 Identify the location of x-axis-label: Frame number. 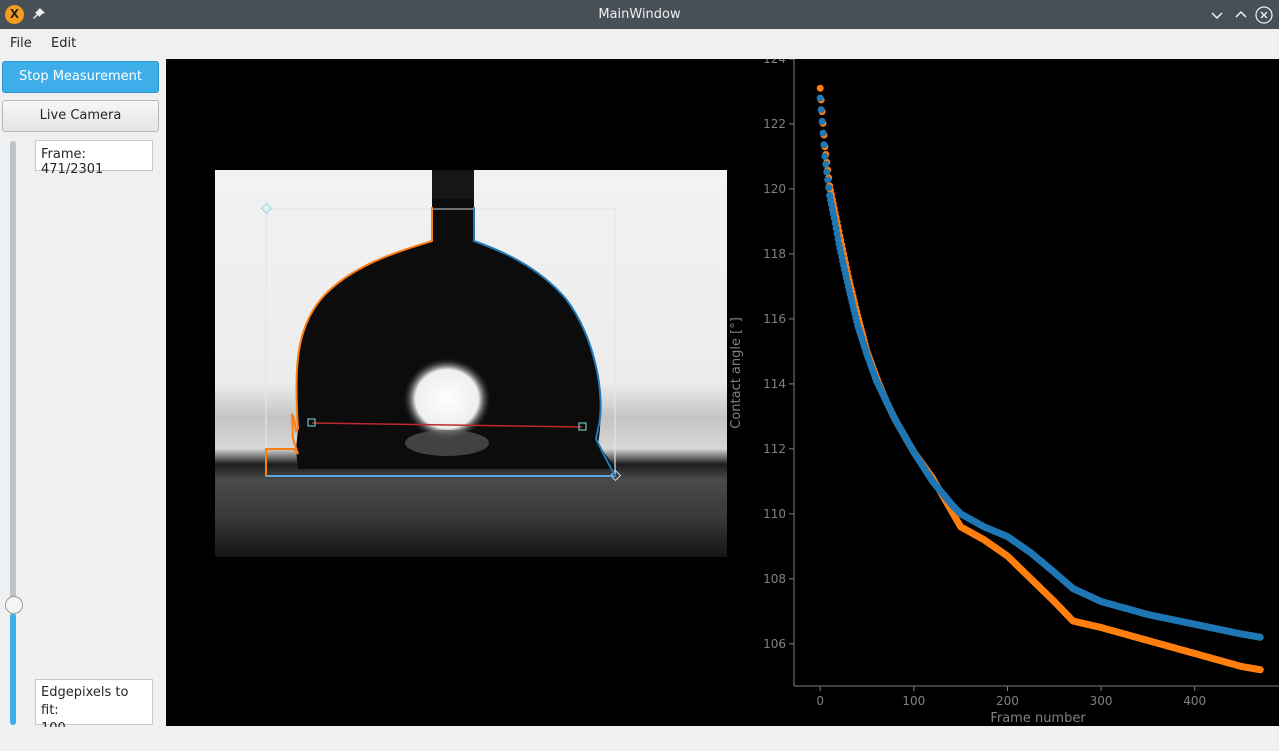
(1038, 718).